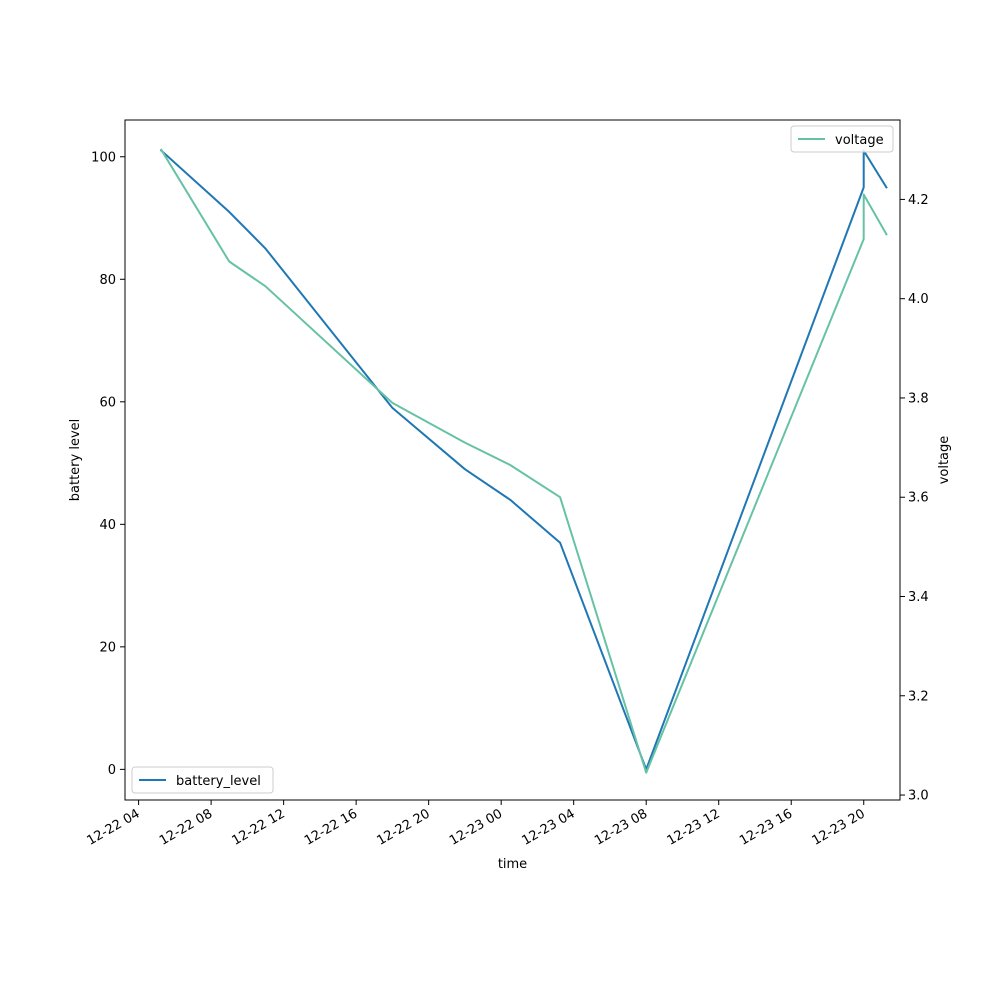 This screenshot has width=1000, height=1000. What do you see at coordinates (107, 402) in the screenshot?
I see `y-left-tick-label: 60` at bounding box center [107, 402].